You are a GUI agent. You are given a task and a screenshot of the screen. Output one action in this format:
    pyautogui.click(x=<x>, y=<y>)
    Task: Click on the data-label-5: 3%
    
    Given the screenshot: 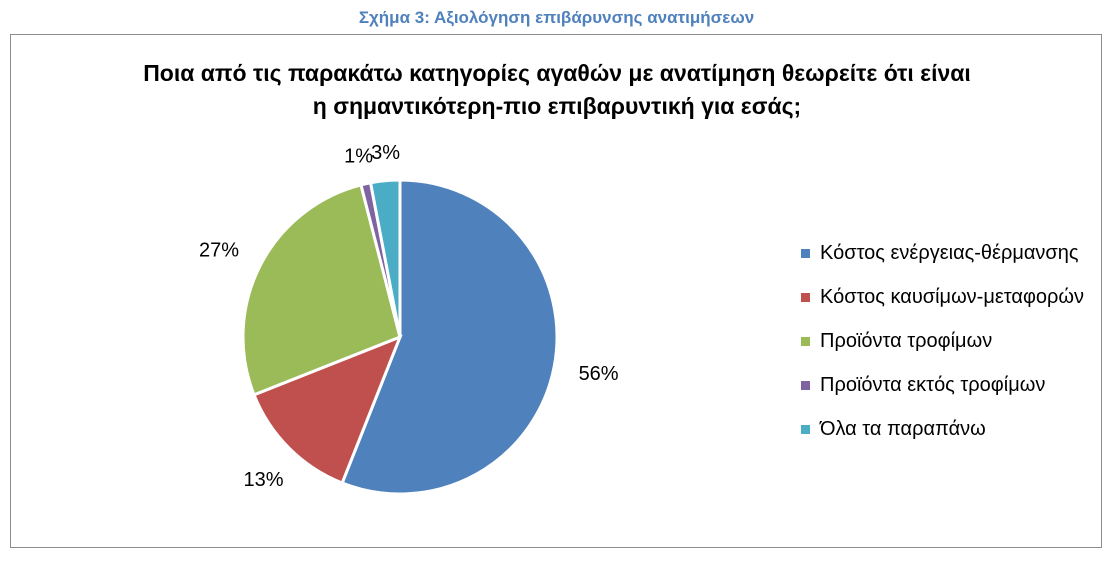 What is the action you would take?
    pyautogui.click(x=385, y=153)
    